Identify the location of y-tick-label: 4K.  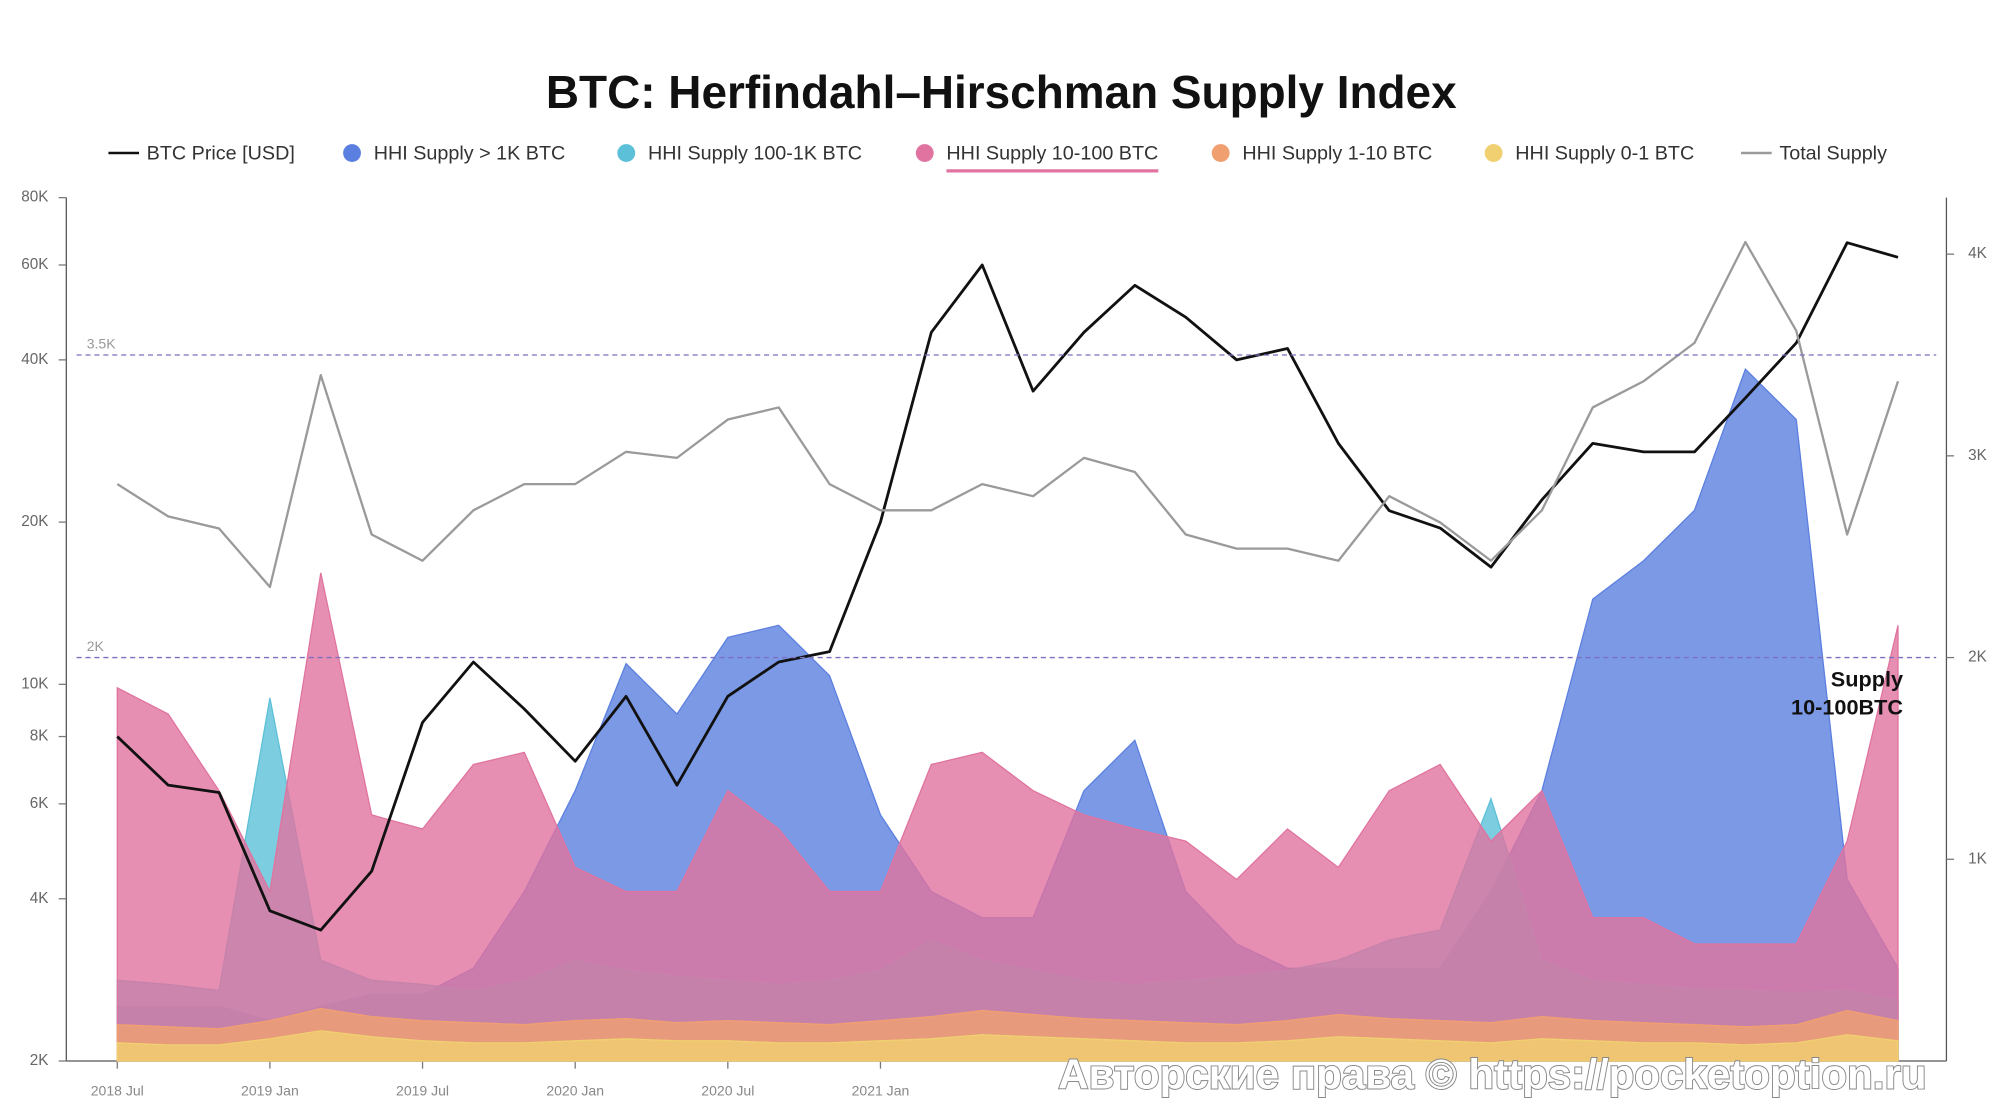
(40, 898).